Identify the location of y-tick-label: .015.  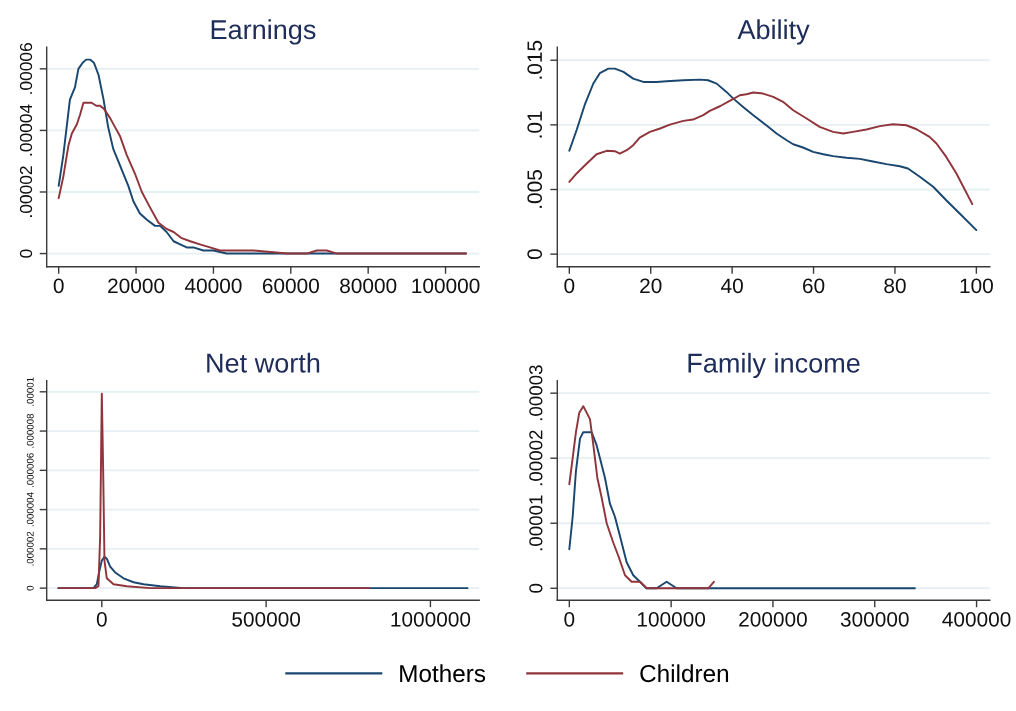
(535, 59).